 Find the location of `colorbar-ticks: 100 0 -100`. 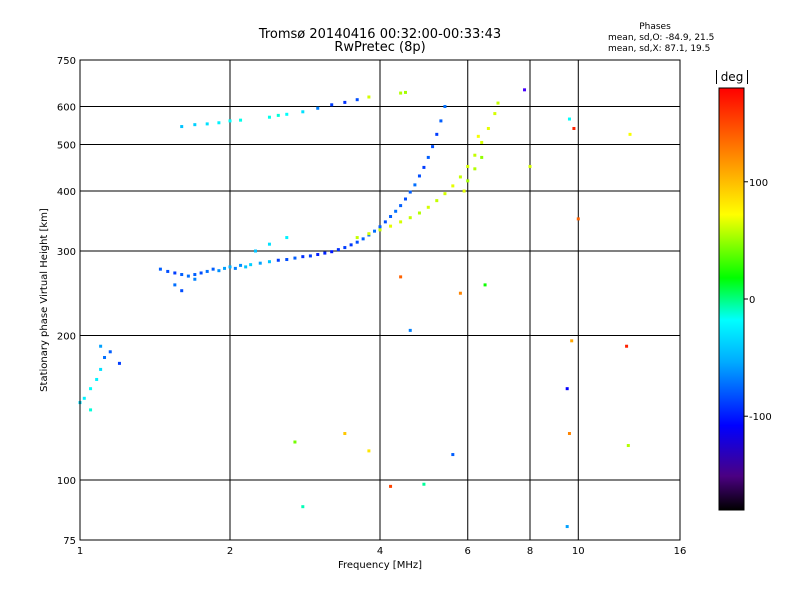

colorbar-ticks: 100 0 -100 is located at coordinates (758, 300).